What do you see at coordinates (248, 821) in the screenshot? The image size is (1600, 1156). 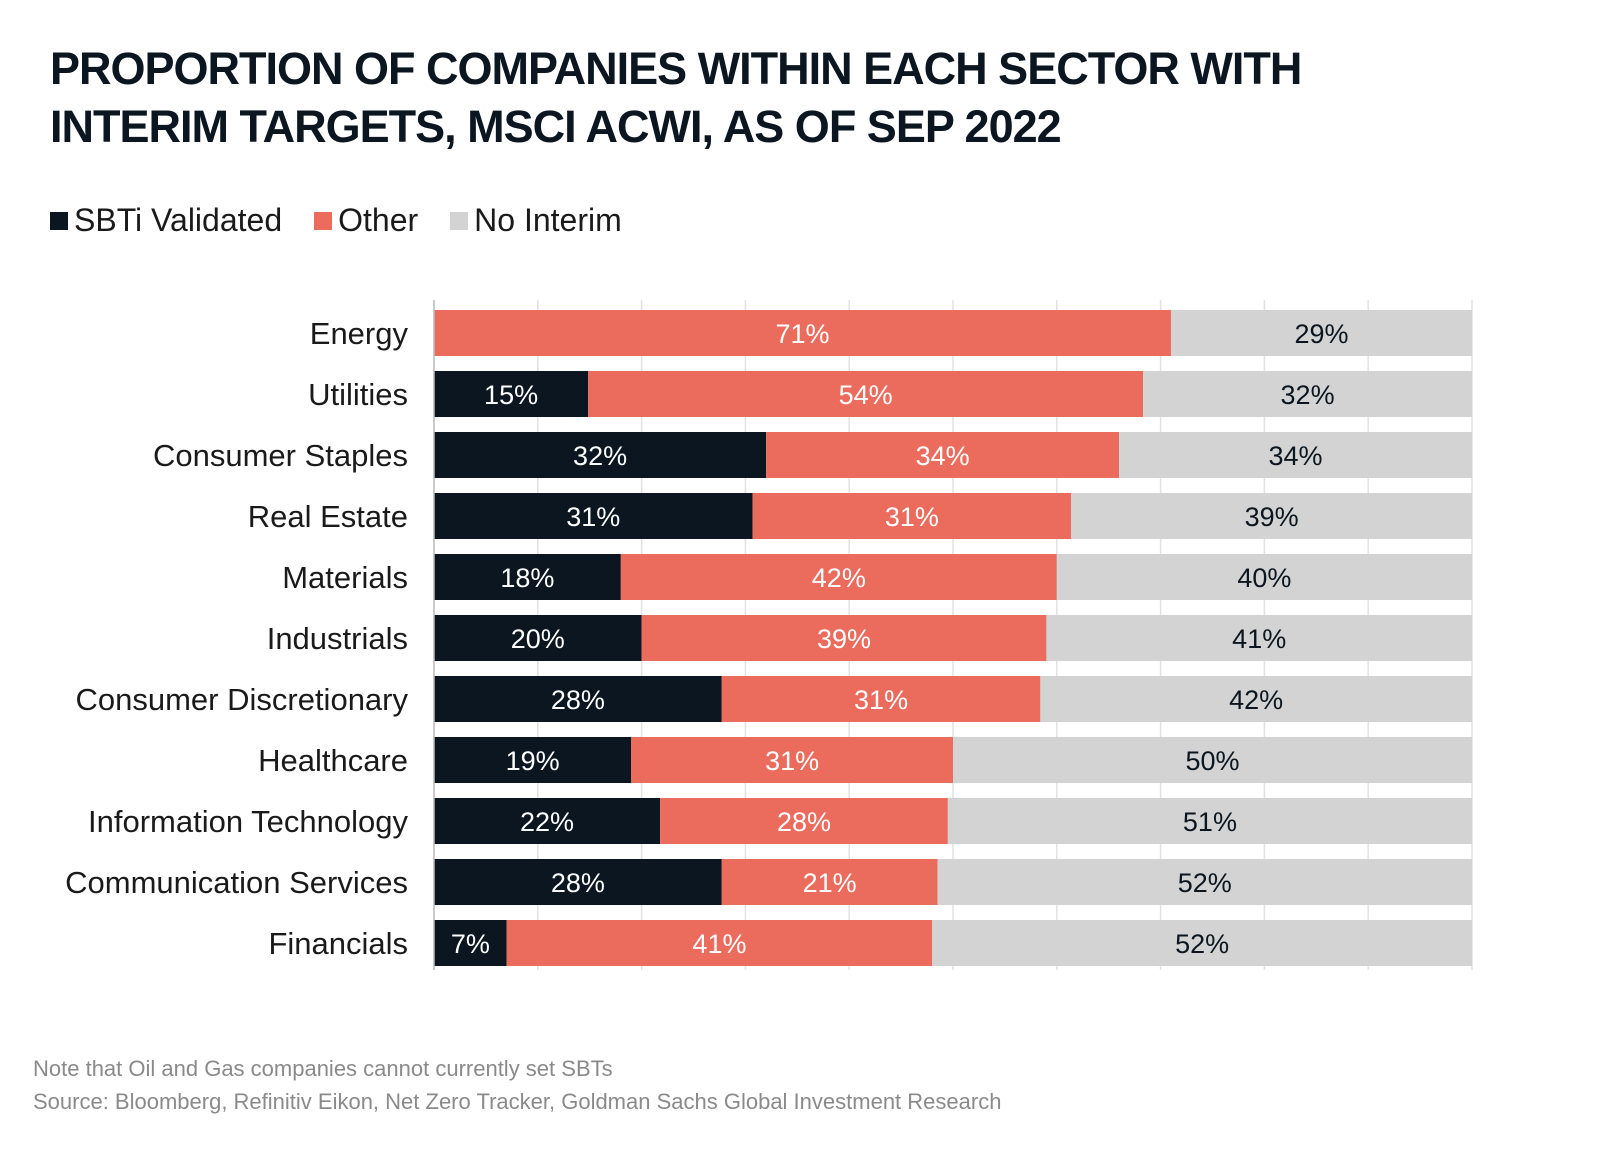 I see `category-label: Information Technology` at bounding box center [248, 821].